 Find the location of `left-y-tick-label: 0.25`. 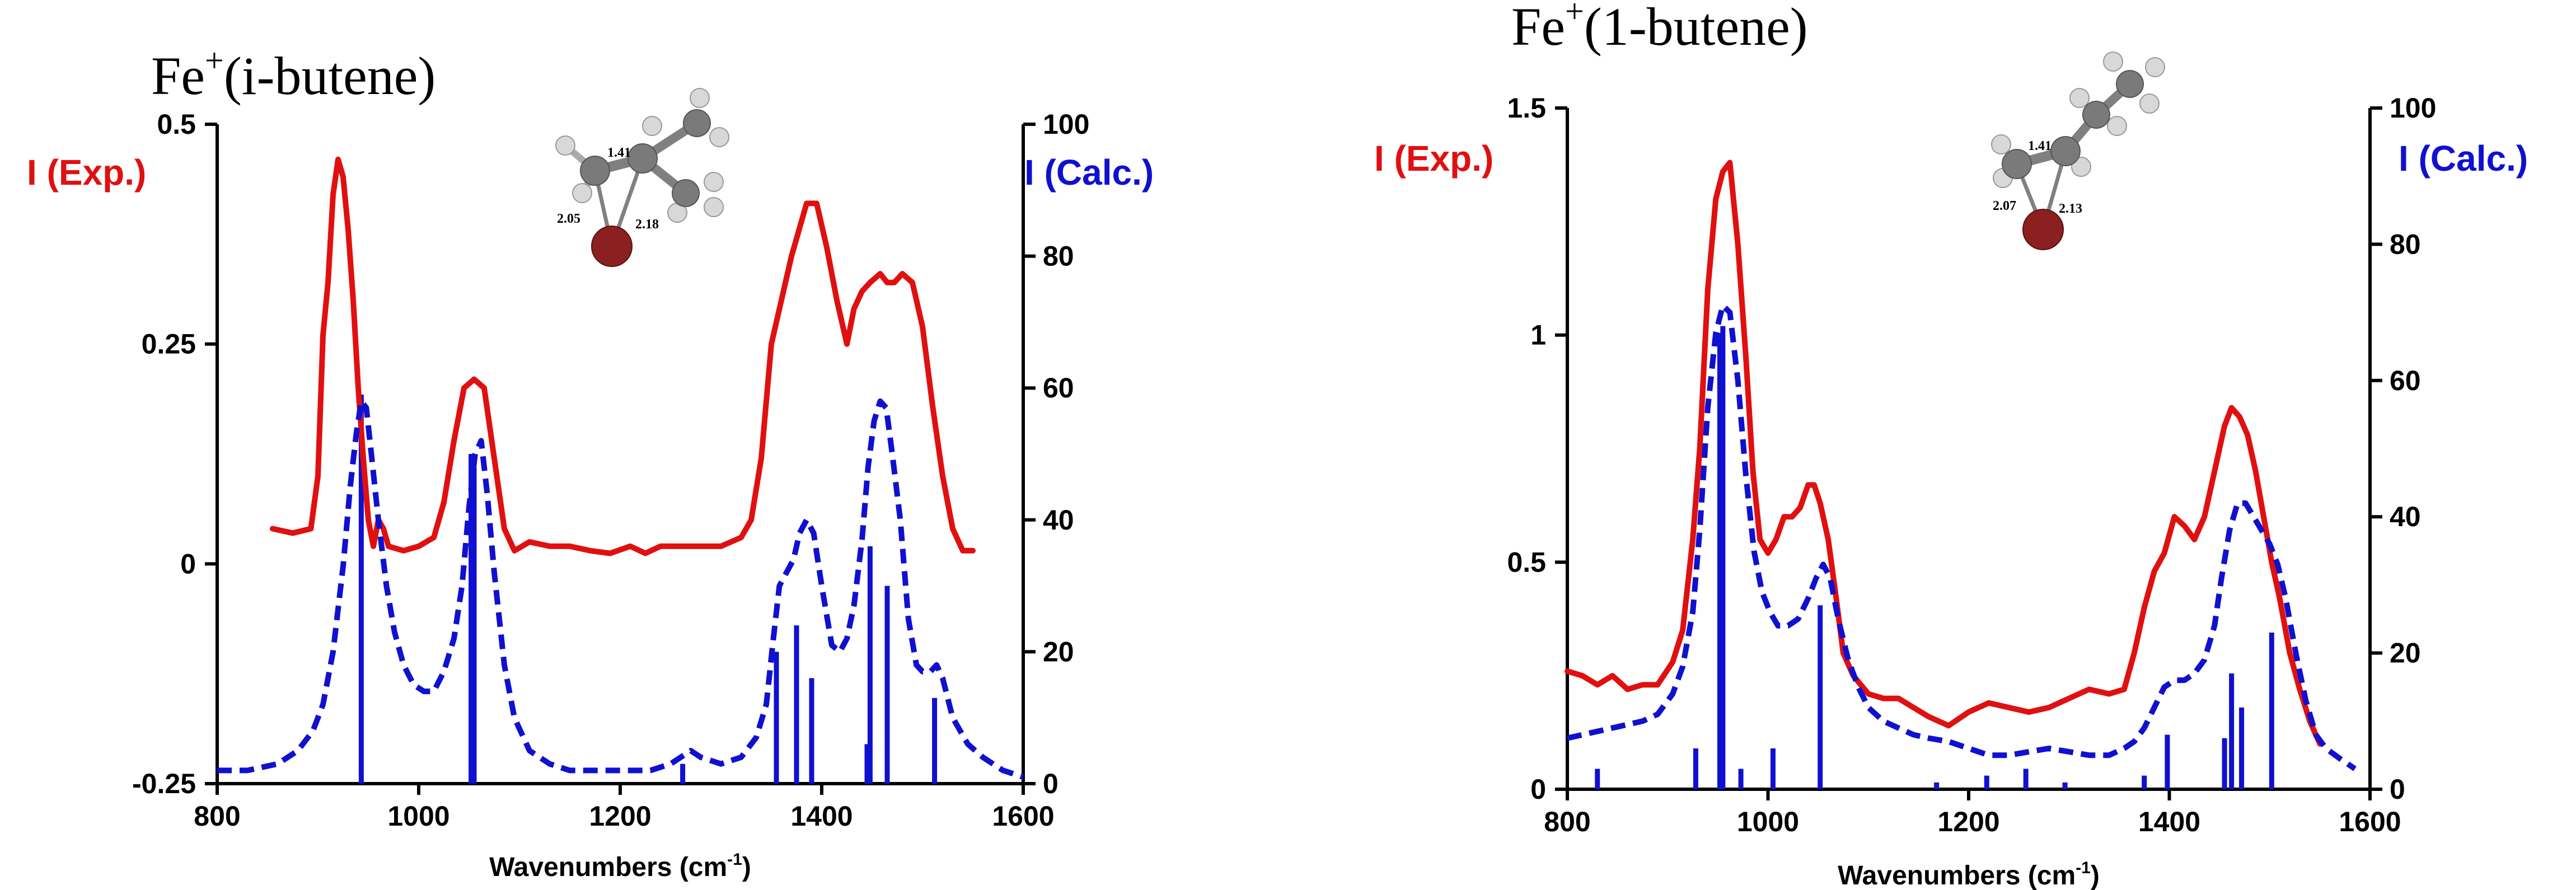

left-y-tick-label: 0.25 is located at coordinates (169, 344).